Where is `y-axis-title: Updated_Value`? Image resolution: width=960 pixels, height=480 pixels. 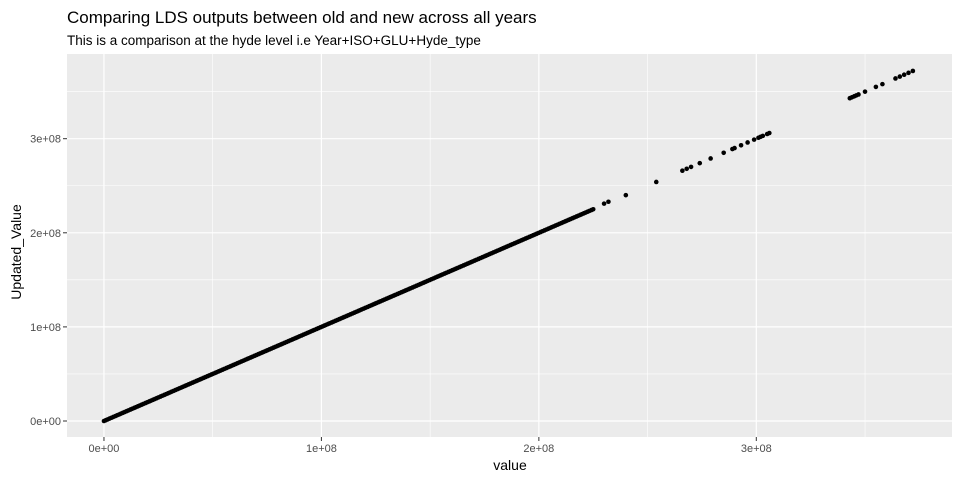
y-axis-title: Updated_Value is located at coordinates (16, 252).